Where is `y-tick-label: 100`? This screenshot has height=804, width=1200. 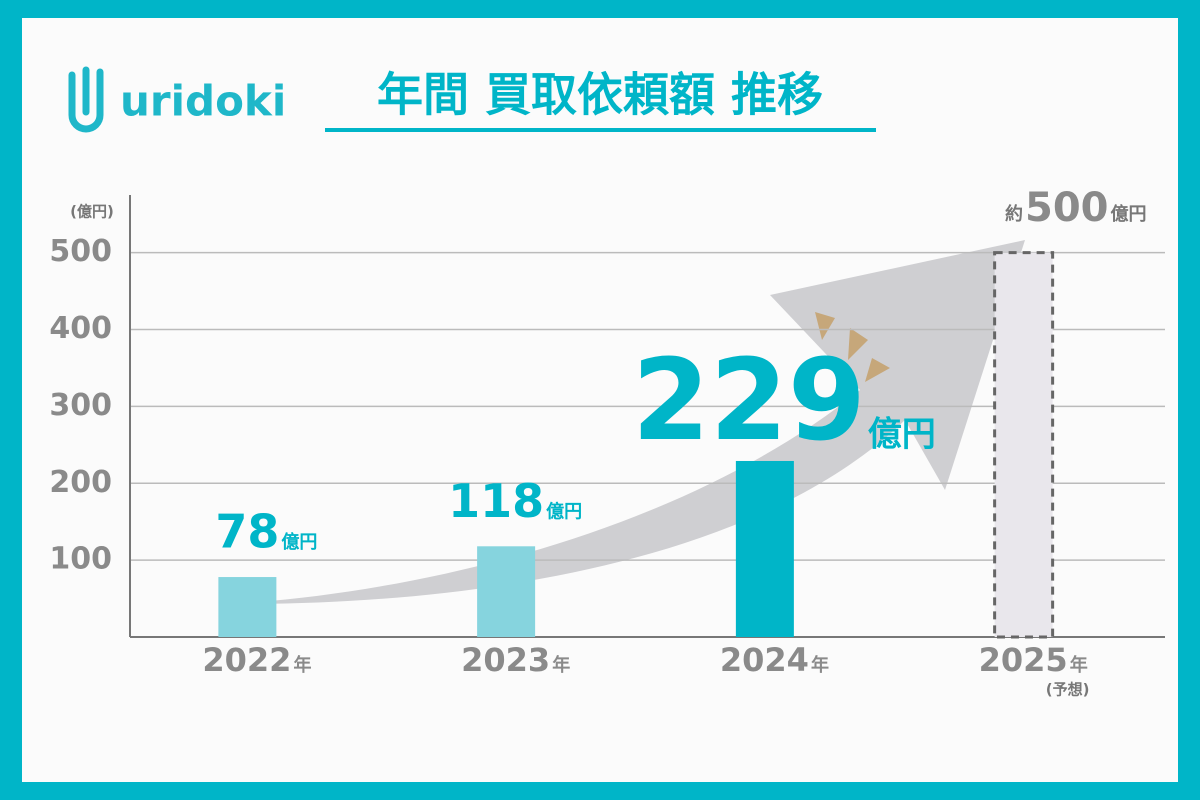 y-tick-label: 100 is located at coordinates (80, 559).